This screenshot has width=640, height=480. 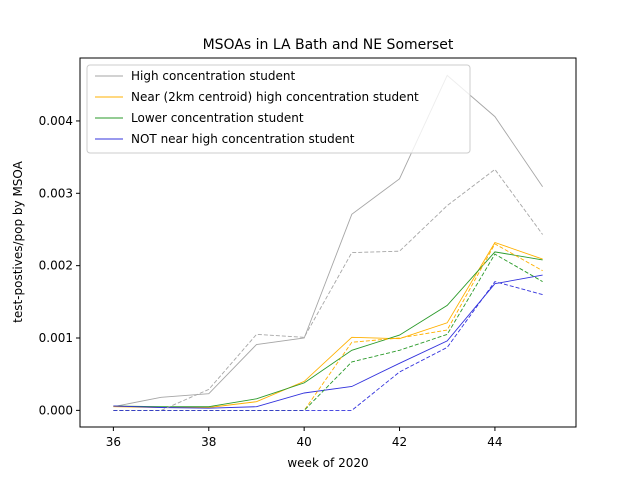 I want to click on x-tick-label: 44, so click(x=494, y=442).